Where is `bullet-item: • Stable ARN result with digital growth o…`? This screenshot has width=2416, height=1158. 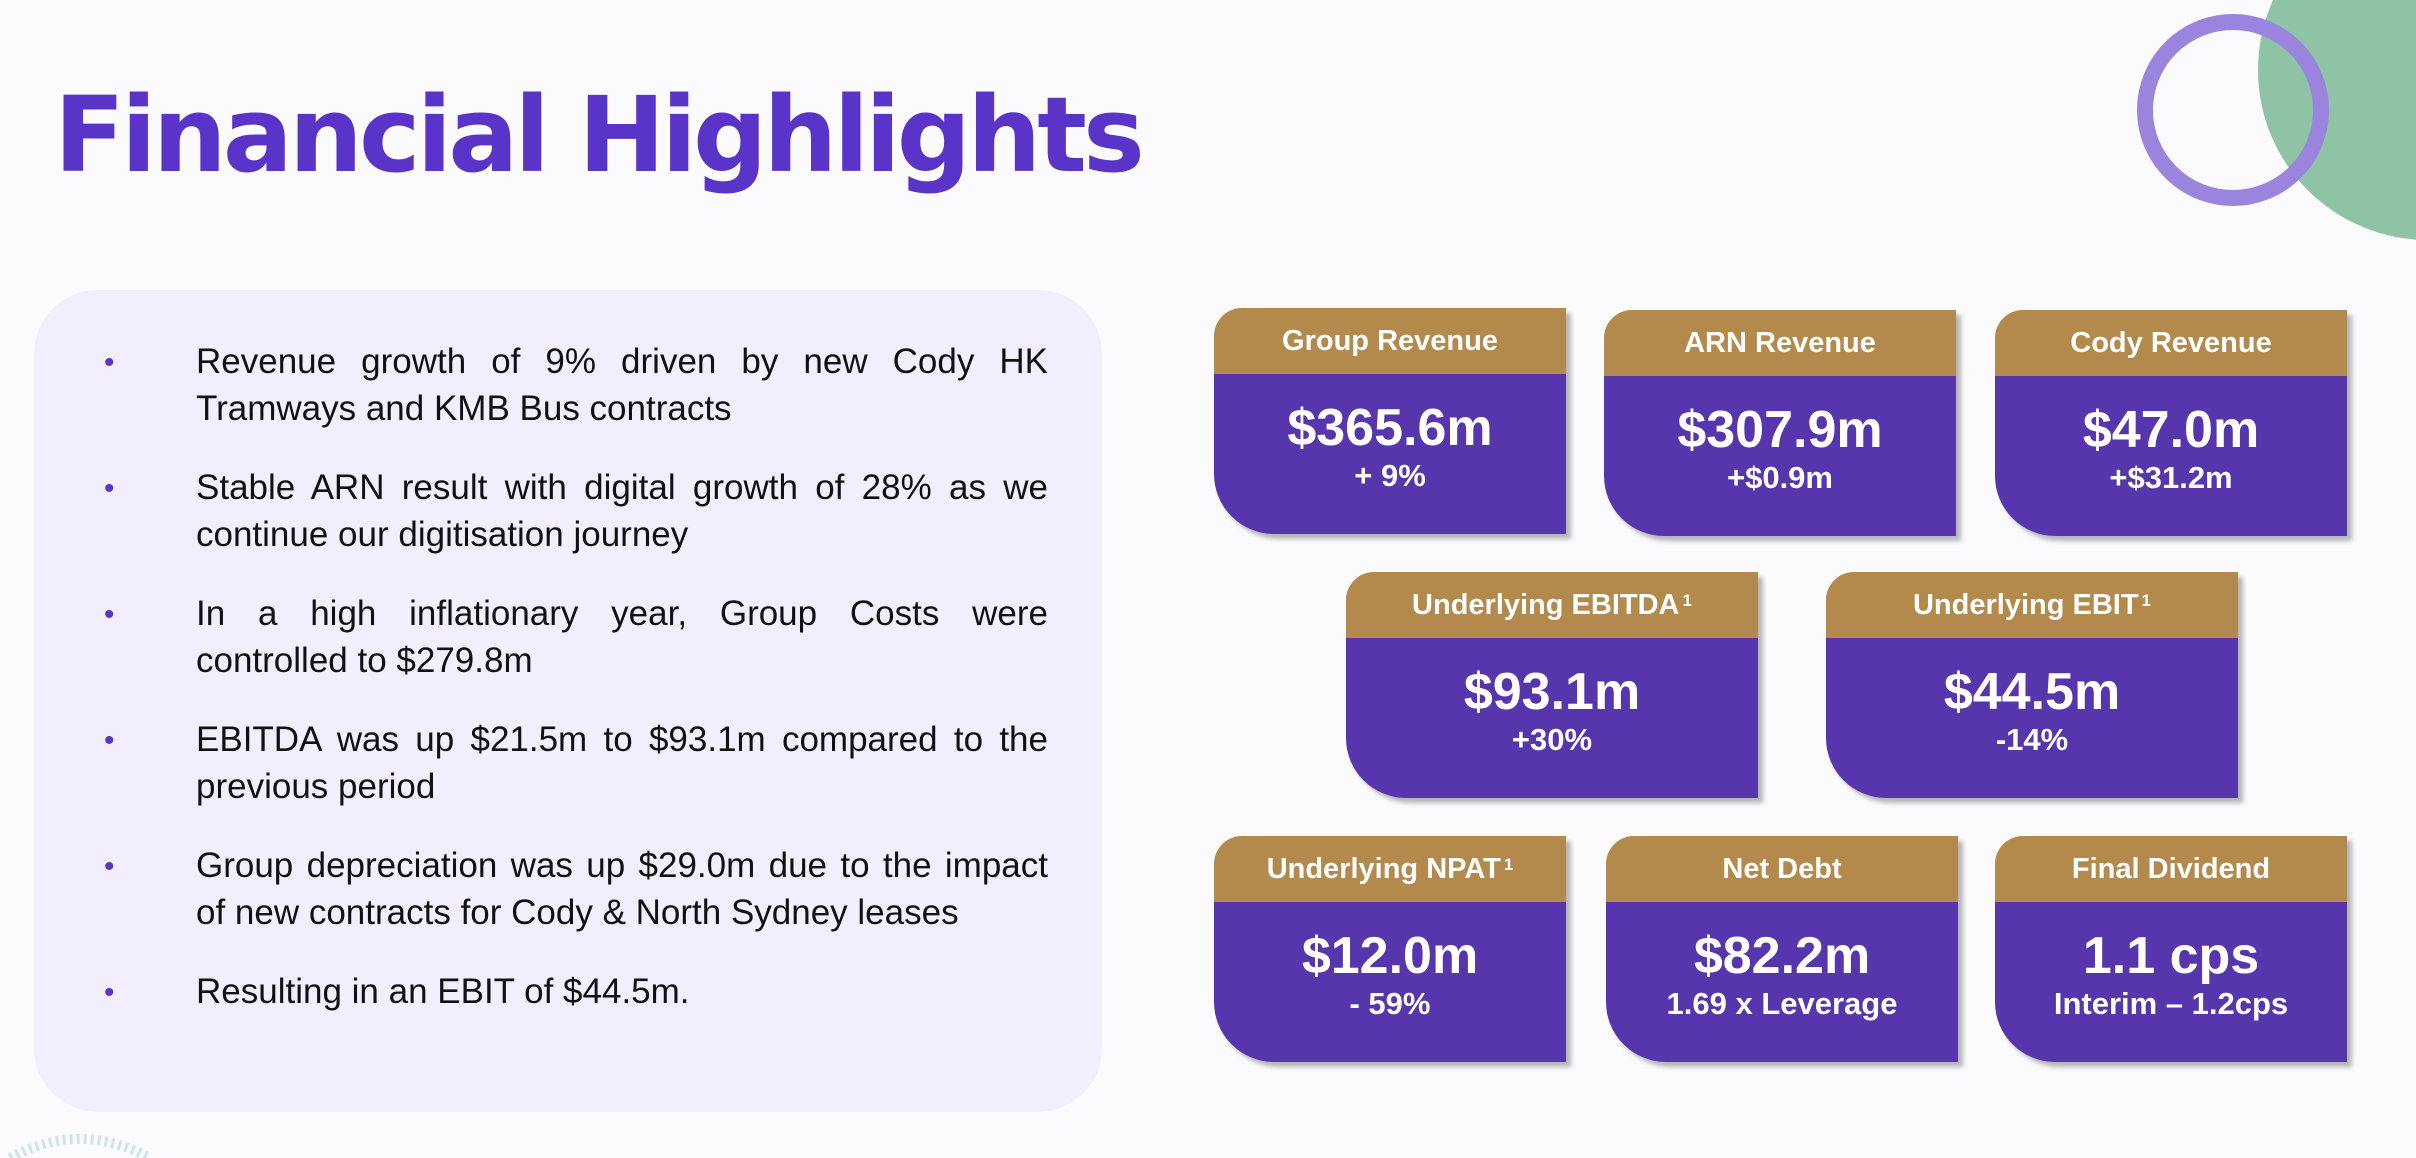
bullet-item: • Stable ARN result with digital growth o… is located at coordinates (576, 511).